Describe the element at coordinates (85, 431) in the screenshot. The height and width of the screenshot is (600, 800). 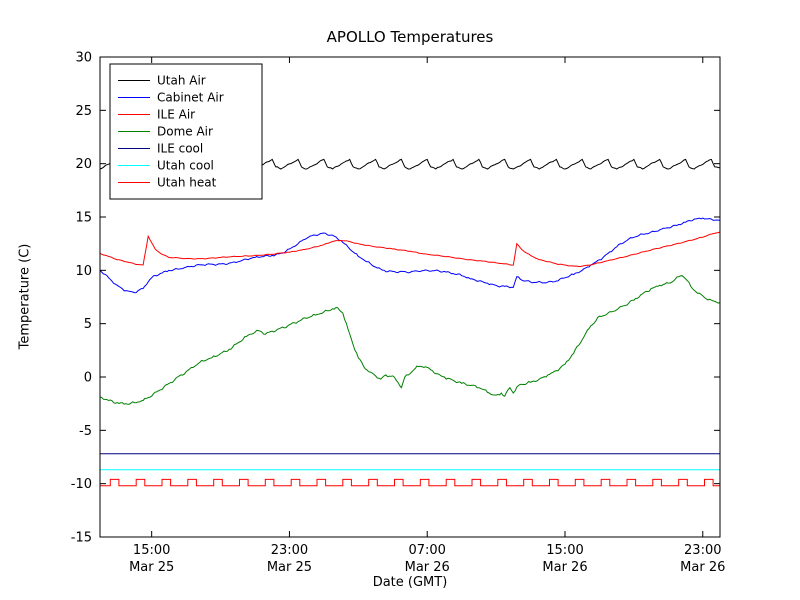
I see `y-tick-label: -5` at that location.